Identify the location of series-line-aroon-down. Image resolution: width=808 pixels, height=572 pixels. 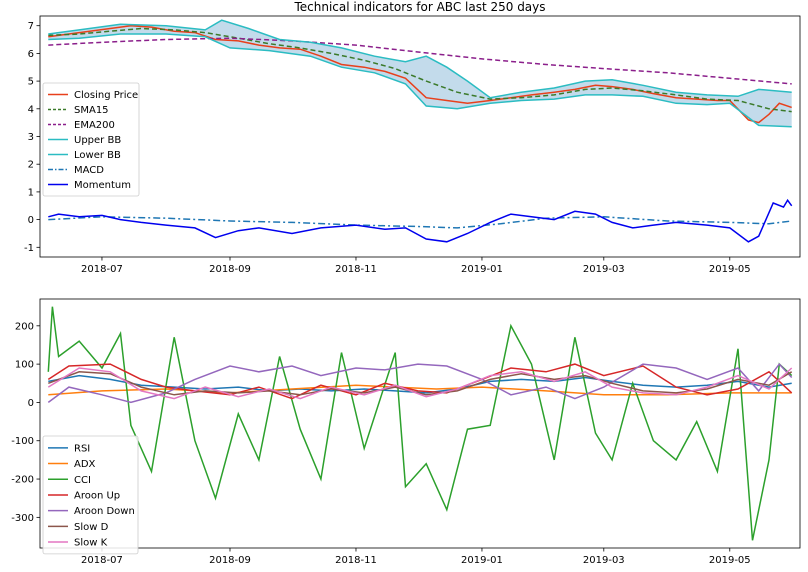
(420, 383).